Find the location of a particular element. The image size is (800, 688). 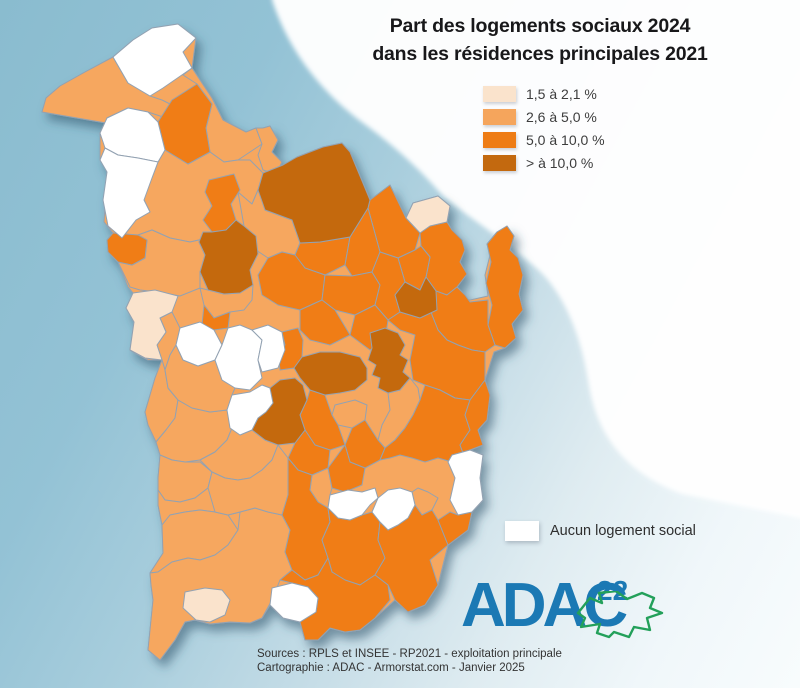

adac-logo: ADAC 22 is located at coordinates (576, 614).